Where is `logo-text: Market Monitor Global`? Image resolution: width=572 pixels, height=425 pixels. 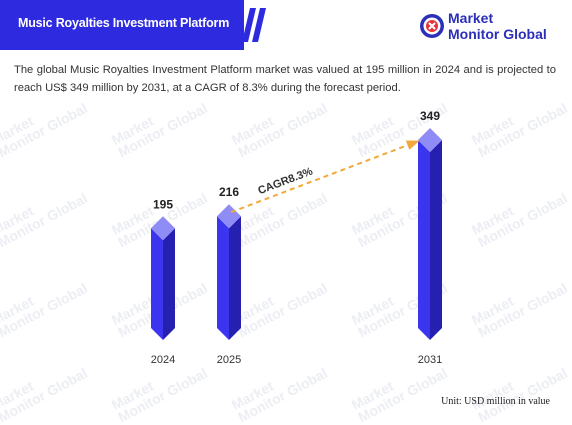
logo-text: Market Monitor Global is located at coordinates (497, 26).